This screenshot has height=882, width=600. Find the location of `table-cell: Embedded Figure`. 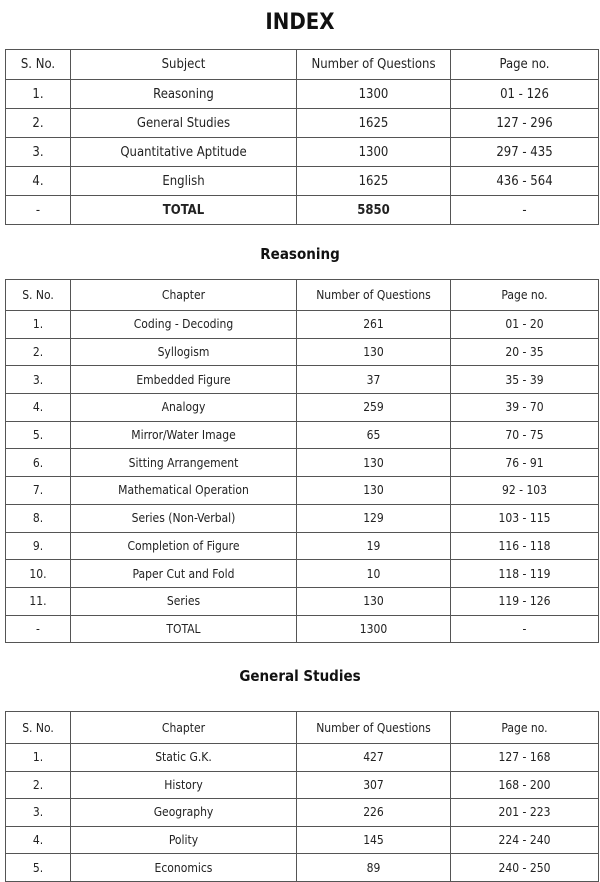

table-cell: Embedded Figure is located at coordinates (183, 380).